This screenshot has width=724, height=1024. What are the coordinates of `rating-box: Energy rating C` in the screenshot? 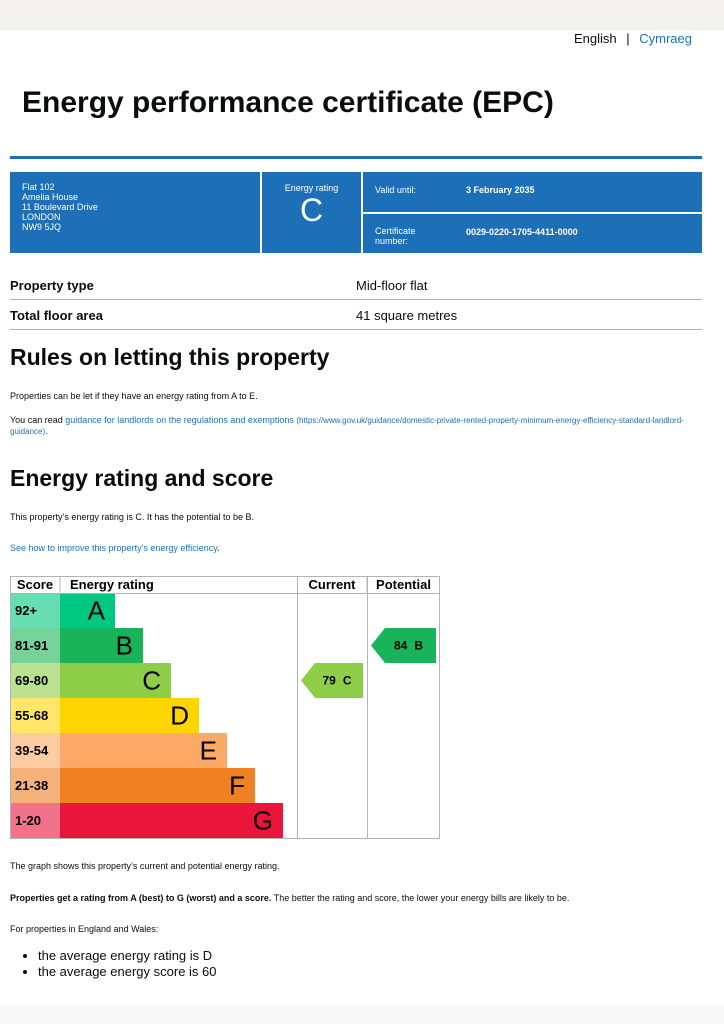 It's located at (311, 212).